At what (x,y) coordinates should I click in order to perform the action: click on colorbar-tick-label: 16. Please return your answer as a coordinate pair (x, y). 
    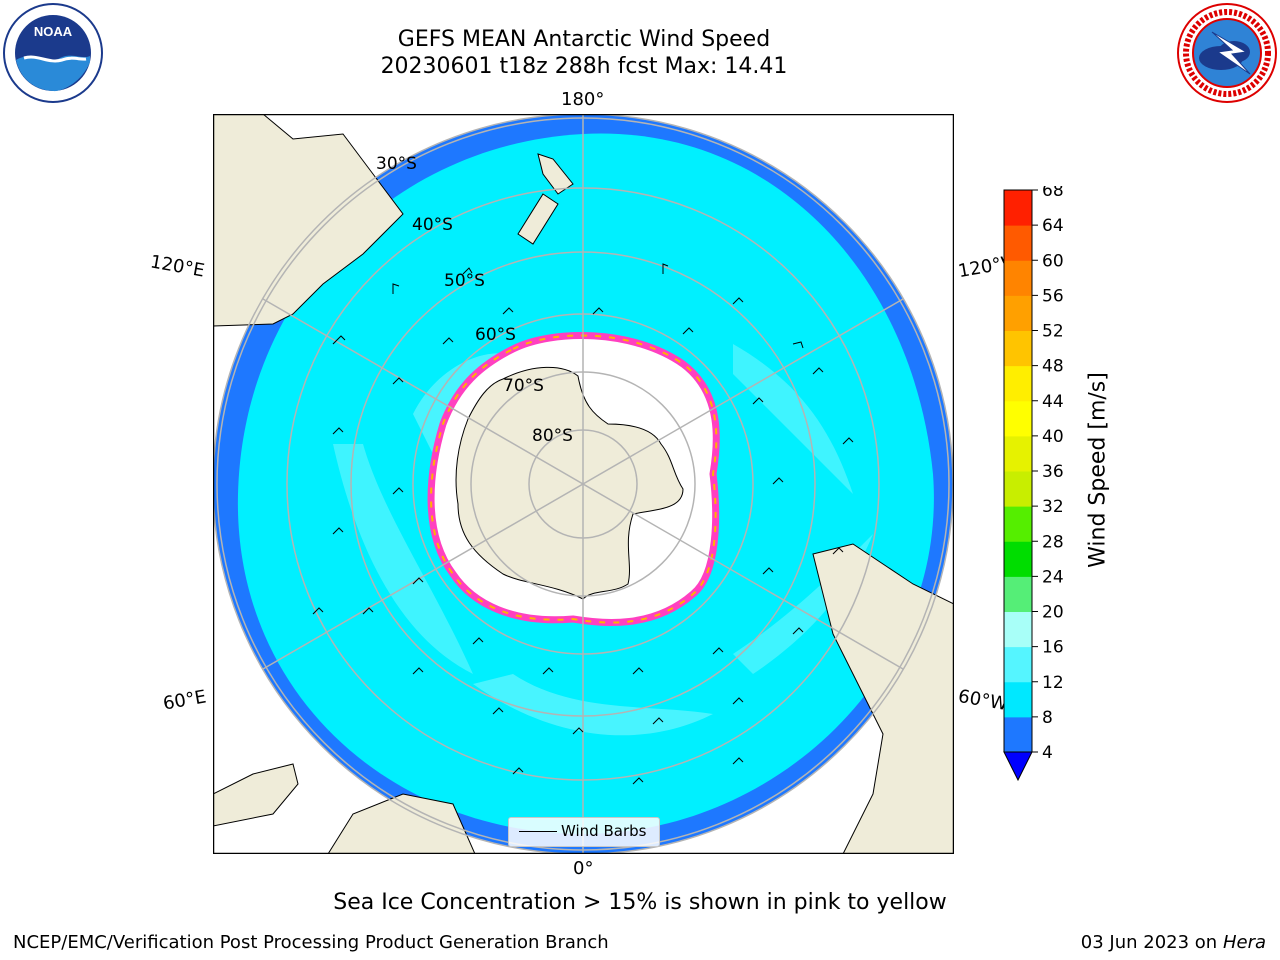
    Looking at the image, I should click on (1053, 648).